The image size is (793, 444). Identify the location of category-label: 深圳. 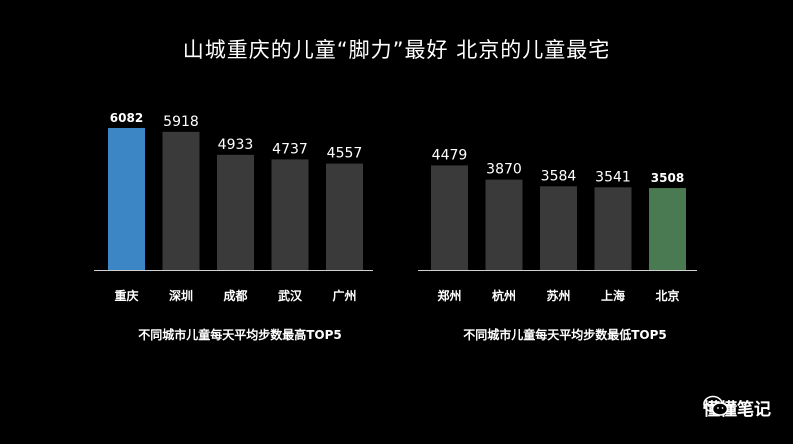
(181, 295).